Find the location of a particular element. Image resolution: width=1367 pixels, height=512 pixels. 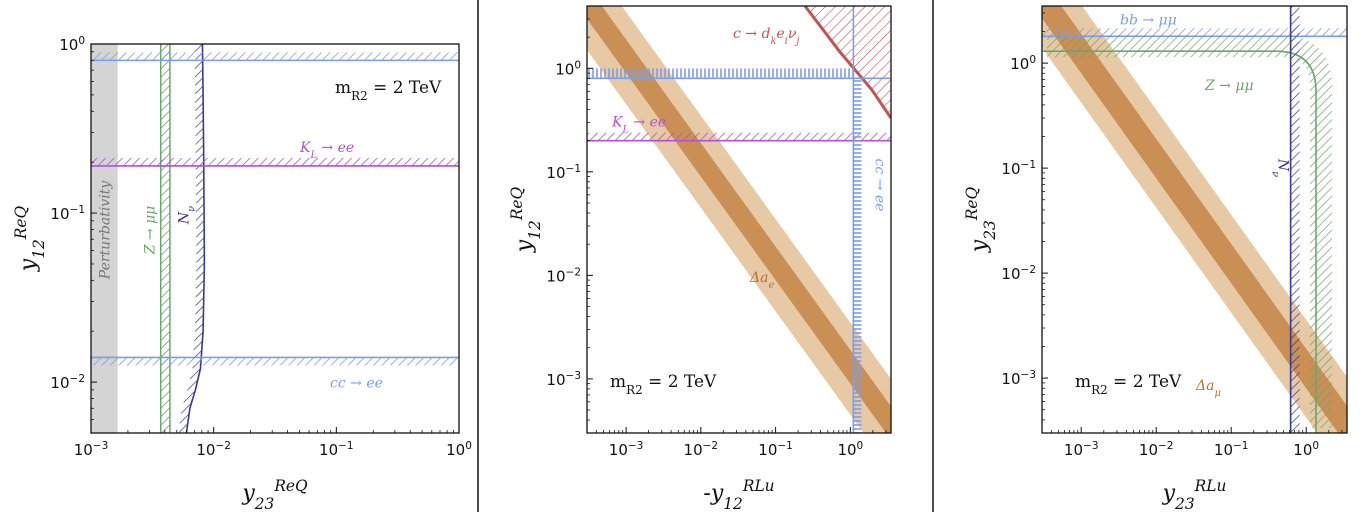

y-axis-label: y23ReQ is located at coordinates (981, 219).